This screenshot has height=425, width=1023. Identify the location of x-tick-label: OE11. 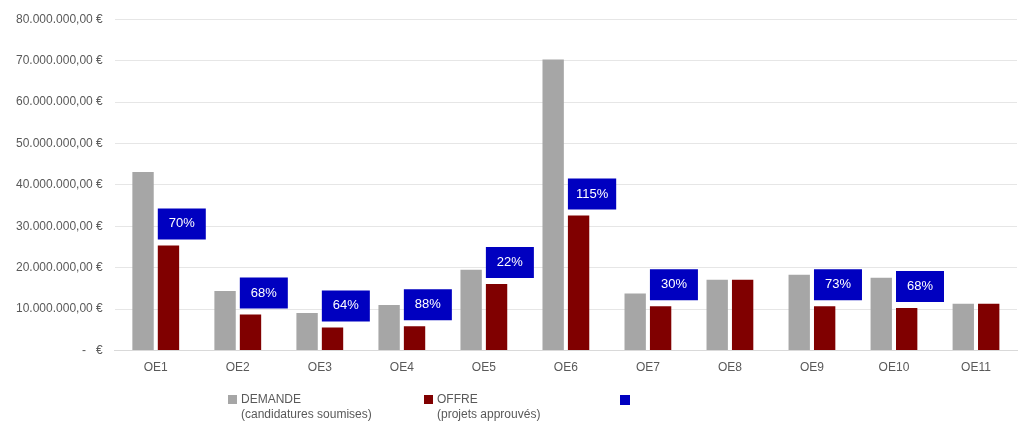
(976, 367).